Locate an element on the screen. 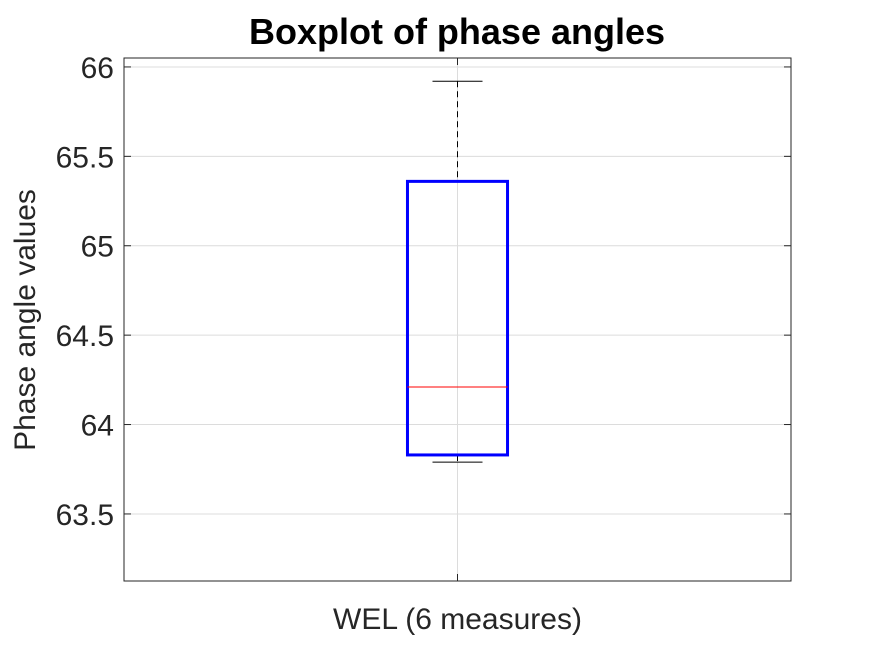 The image size is (875, 661). y-tick-label: 65 is located at coordinates (97, 247).